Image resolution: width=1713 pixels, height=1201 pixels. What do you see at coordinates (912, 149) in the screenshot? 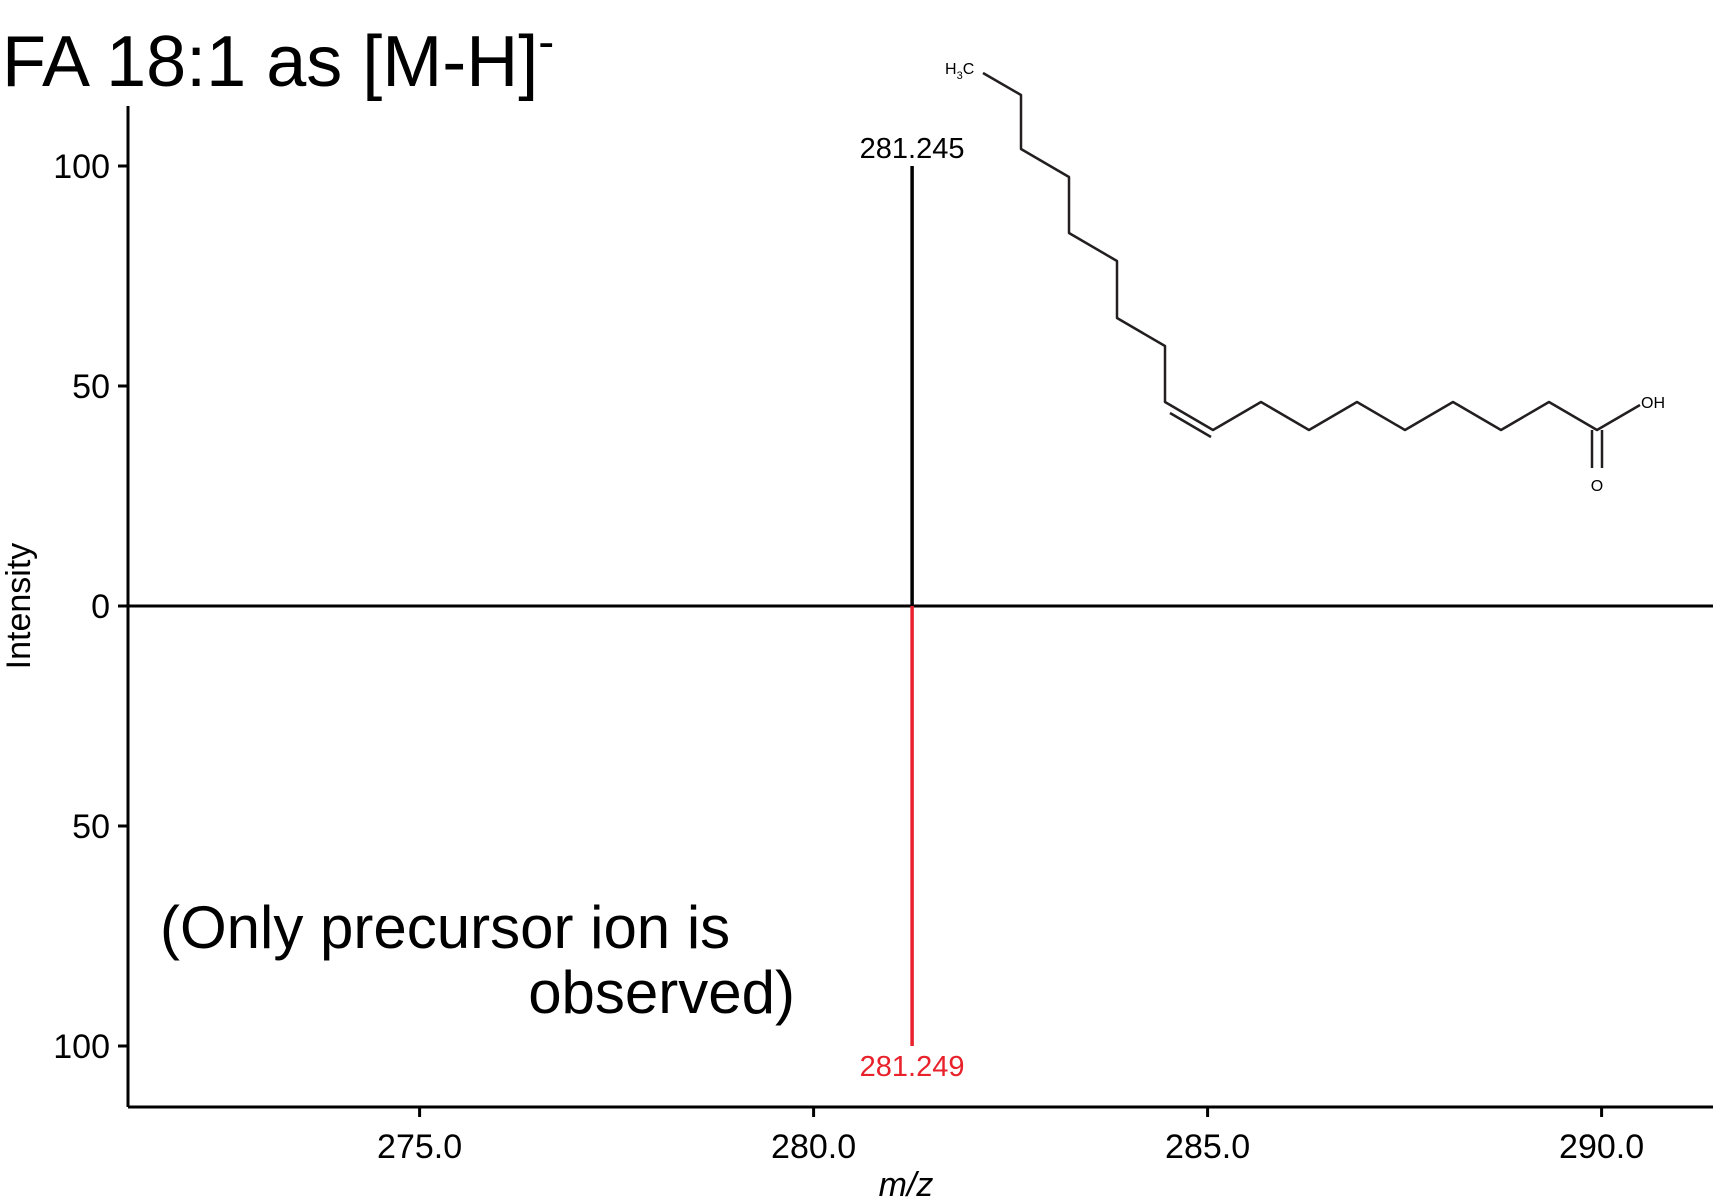
I see `experimental-peak-label: 281.245` at bounding box center [912, 149].